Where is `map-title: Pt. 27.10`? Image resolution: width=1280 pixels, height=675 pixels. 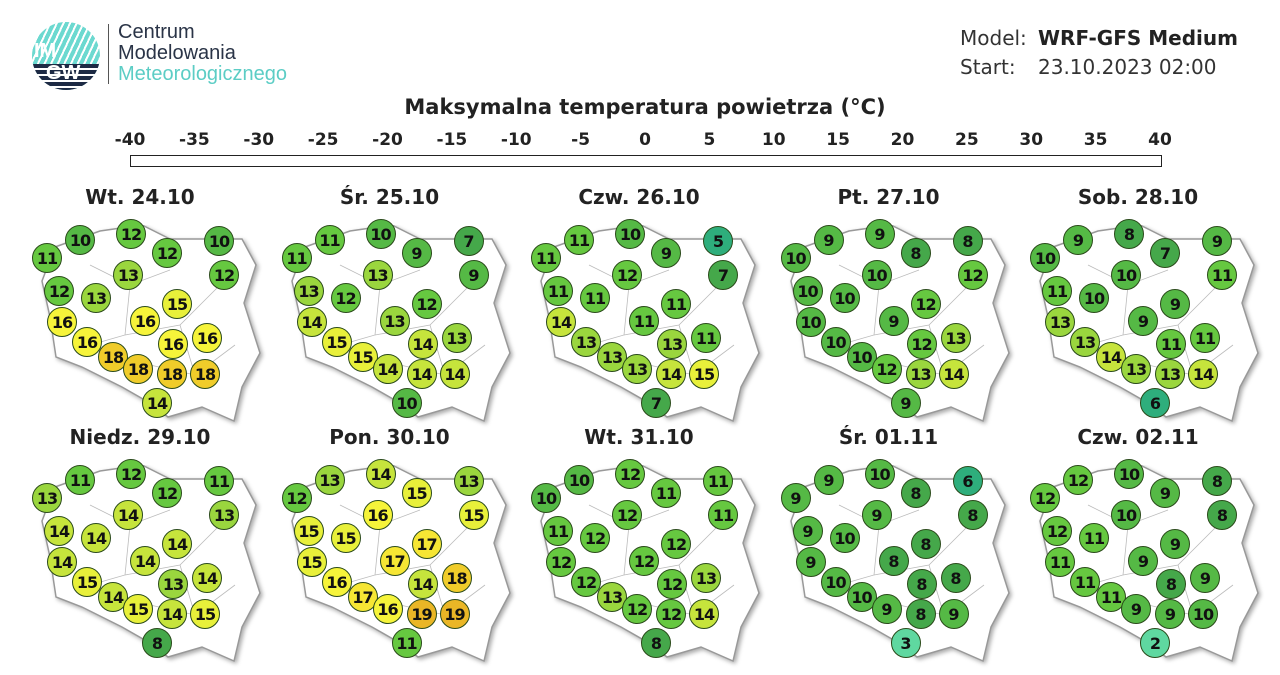
map-title: Pt. 27.10 is located at coordinates (888, 197).